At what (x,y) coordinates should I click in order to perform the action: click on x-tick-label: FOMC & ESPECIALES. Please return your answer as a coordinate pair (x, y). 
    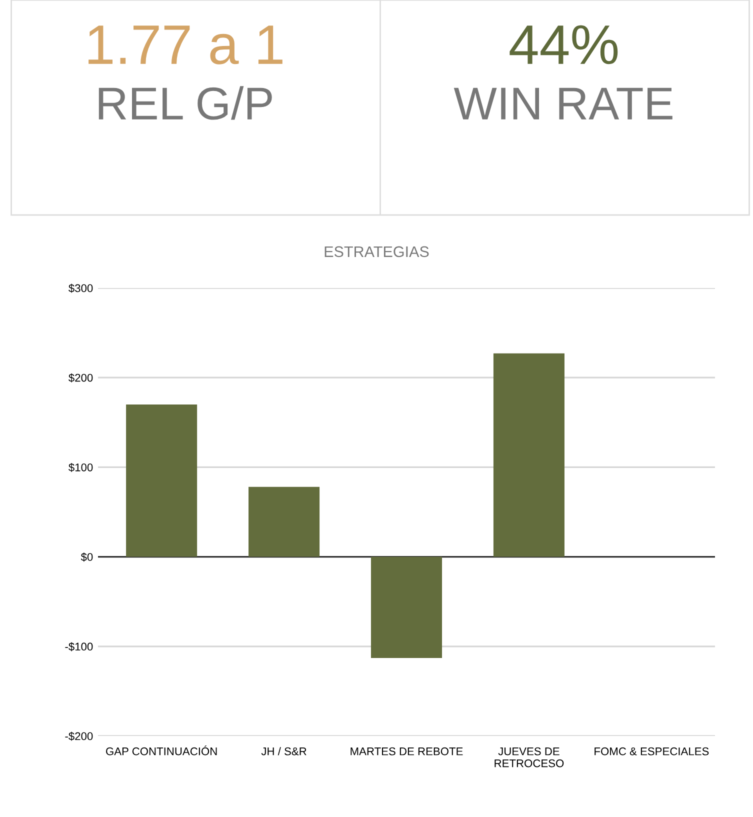
    Looking at the image, I should click on (651, 751).